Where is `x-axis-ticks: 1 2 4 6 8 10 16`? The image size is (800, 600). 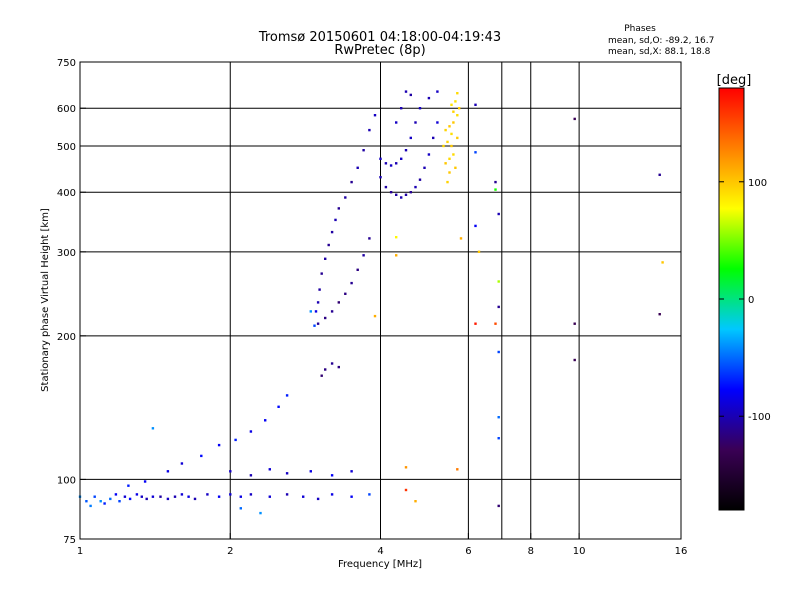
x-axis-ticks: 1 2 4 6 8 10 16 is located at coordinates (382, 545).